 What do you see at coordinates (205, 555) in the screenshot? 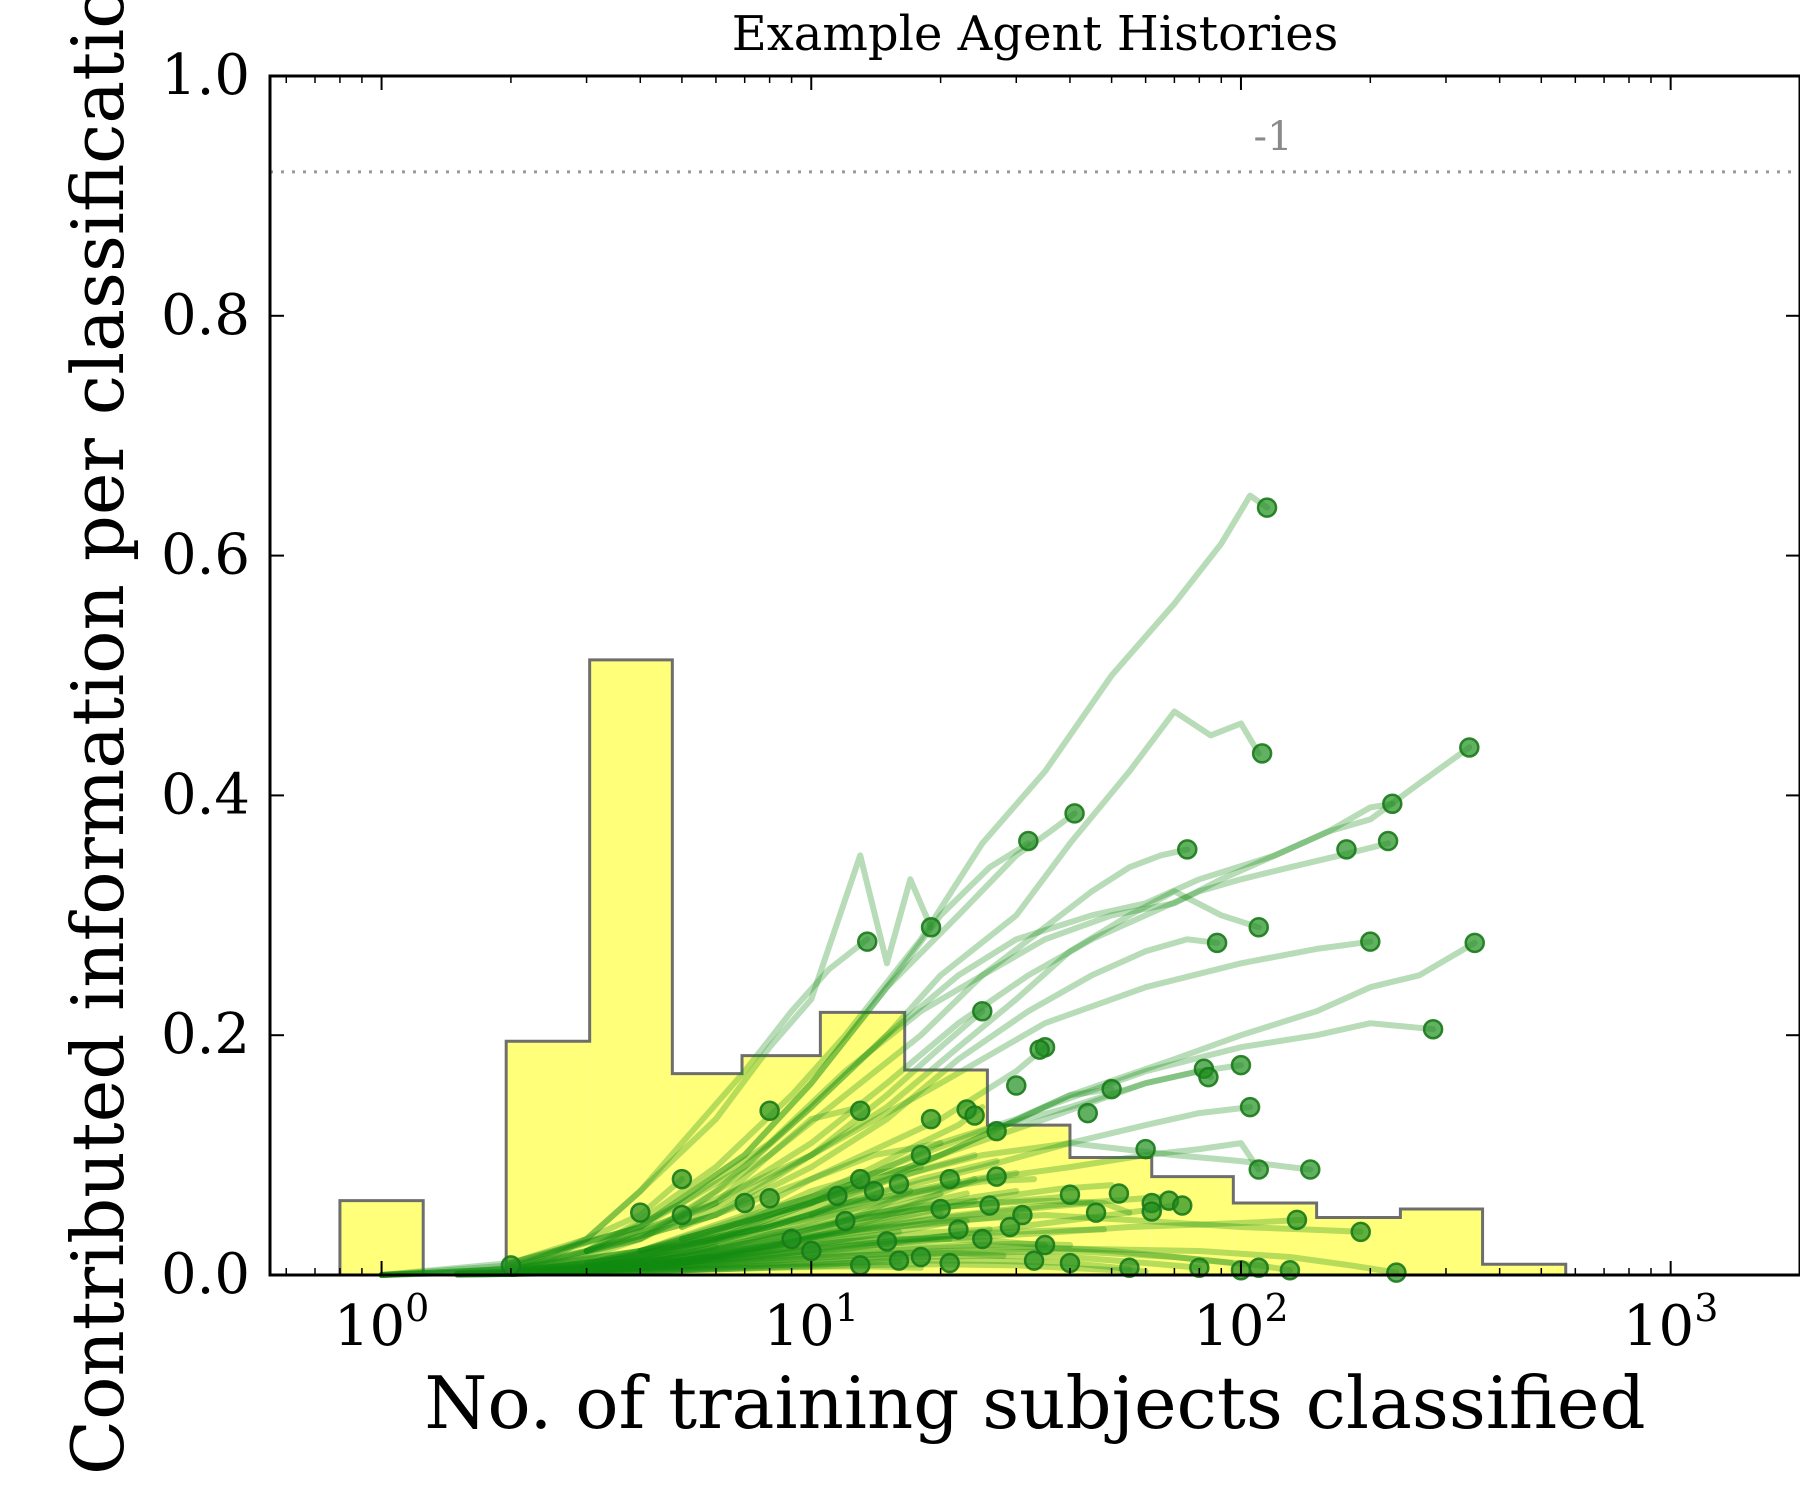
I see `y-tick-label: 0.6` at bounding box center [205, 555].